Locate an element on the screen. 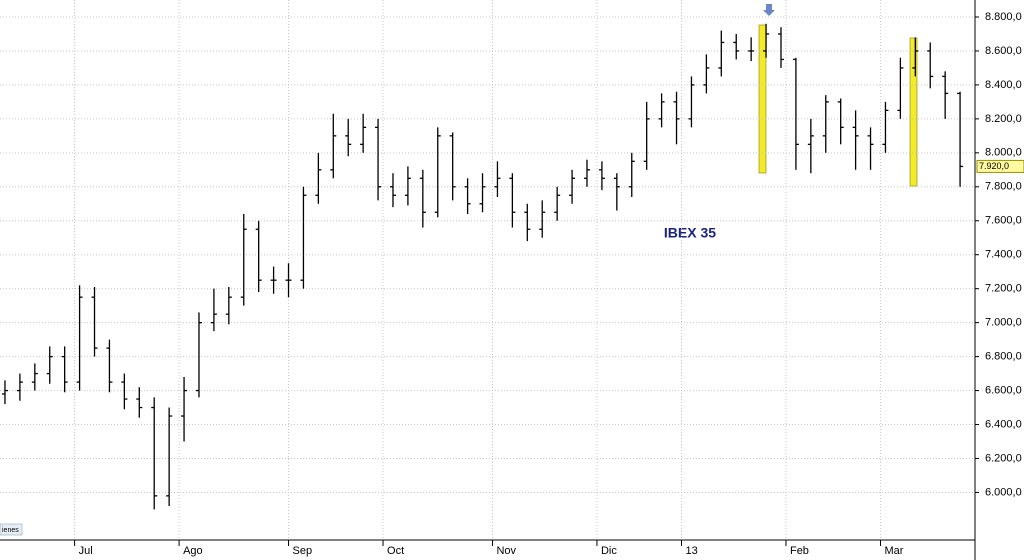  y-tick-label: 8.600,0 is located at coordinates (1003, 51).